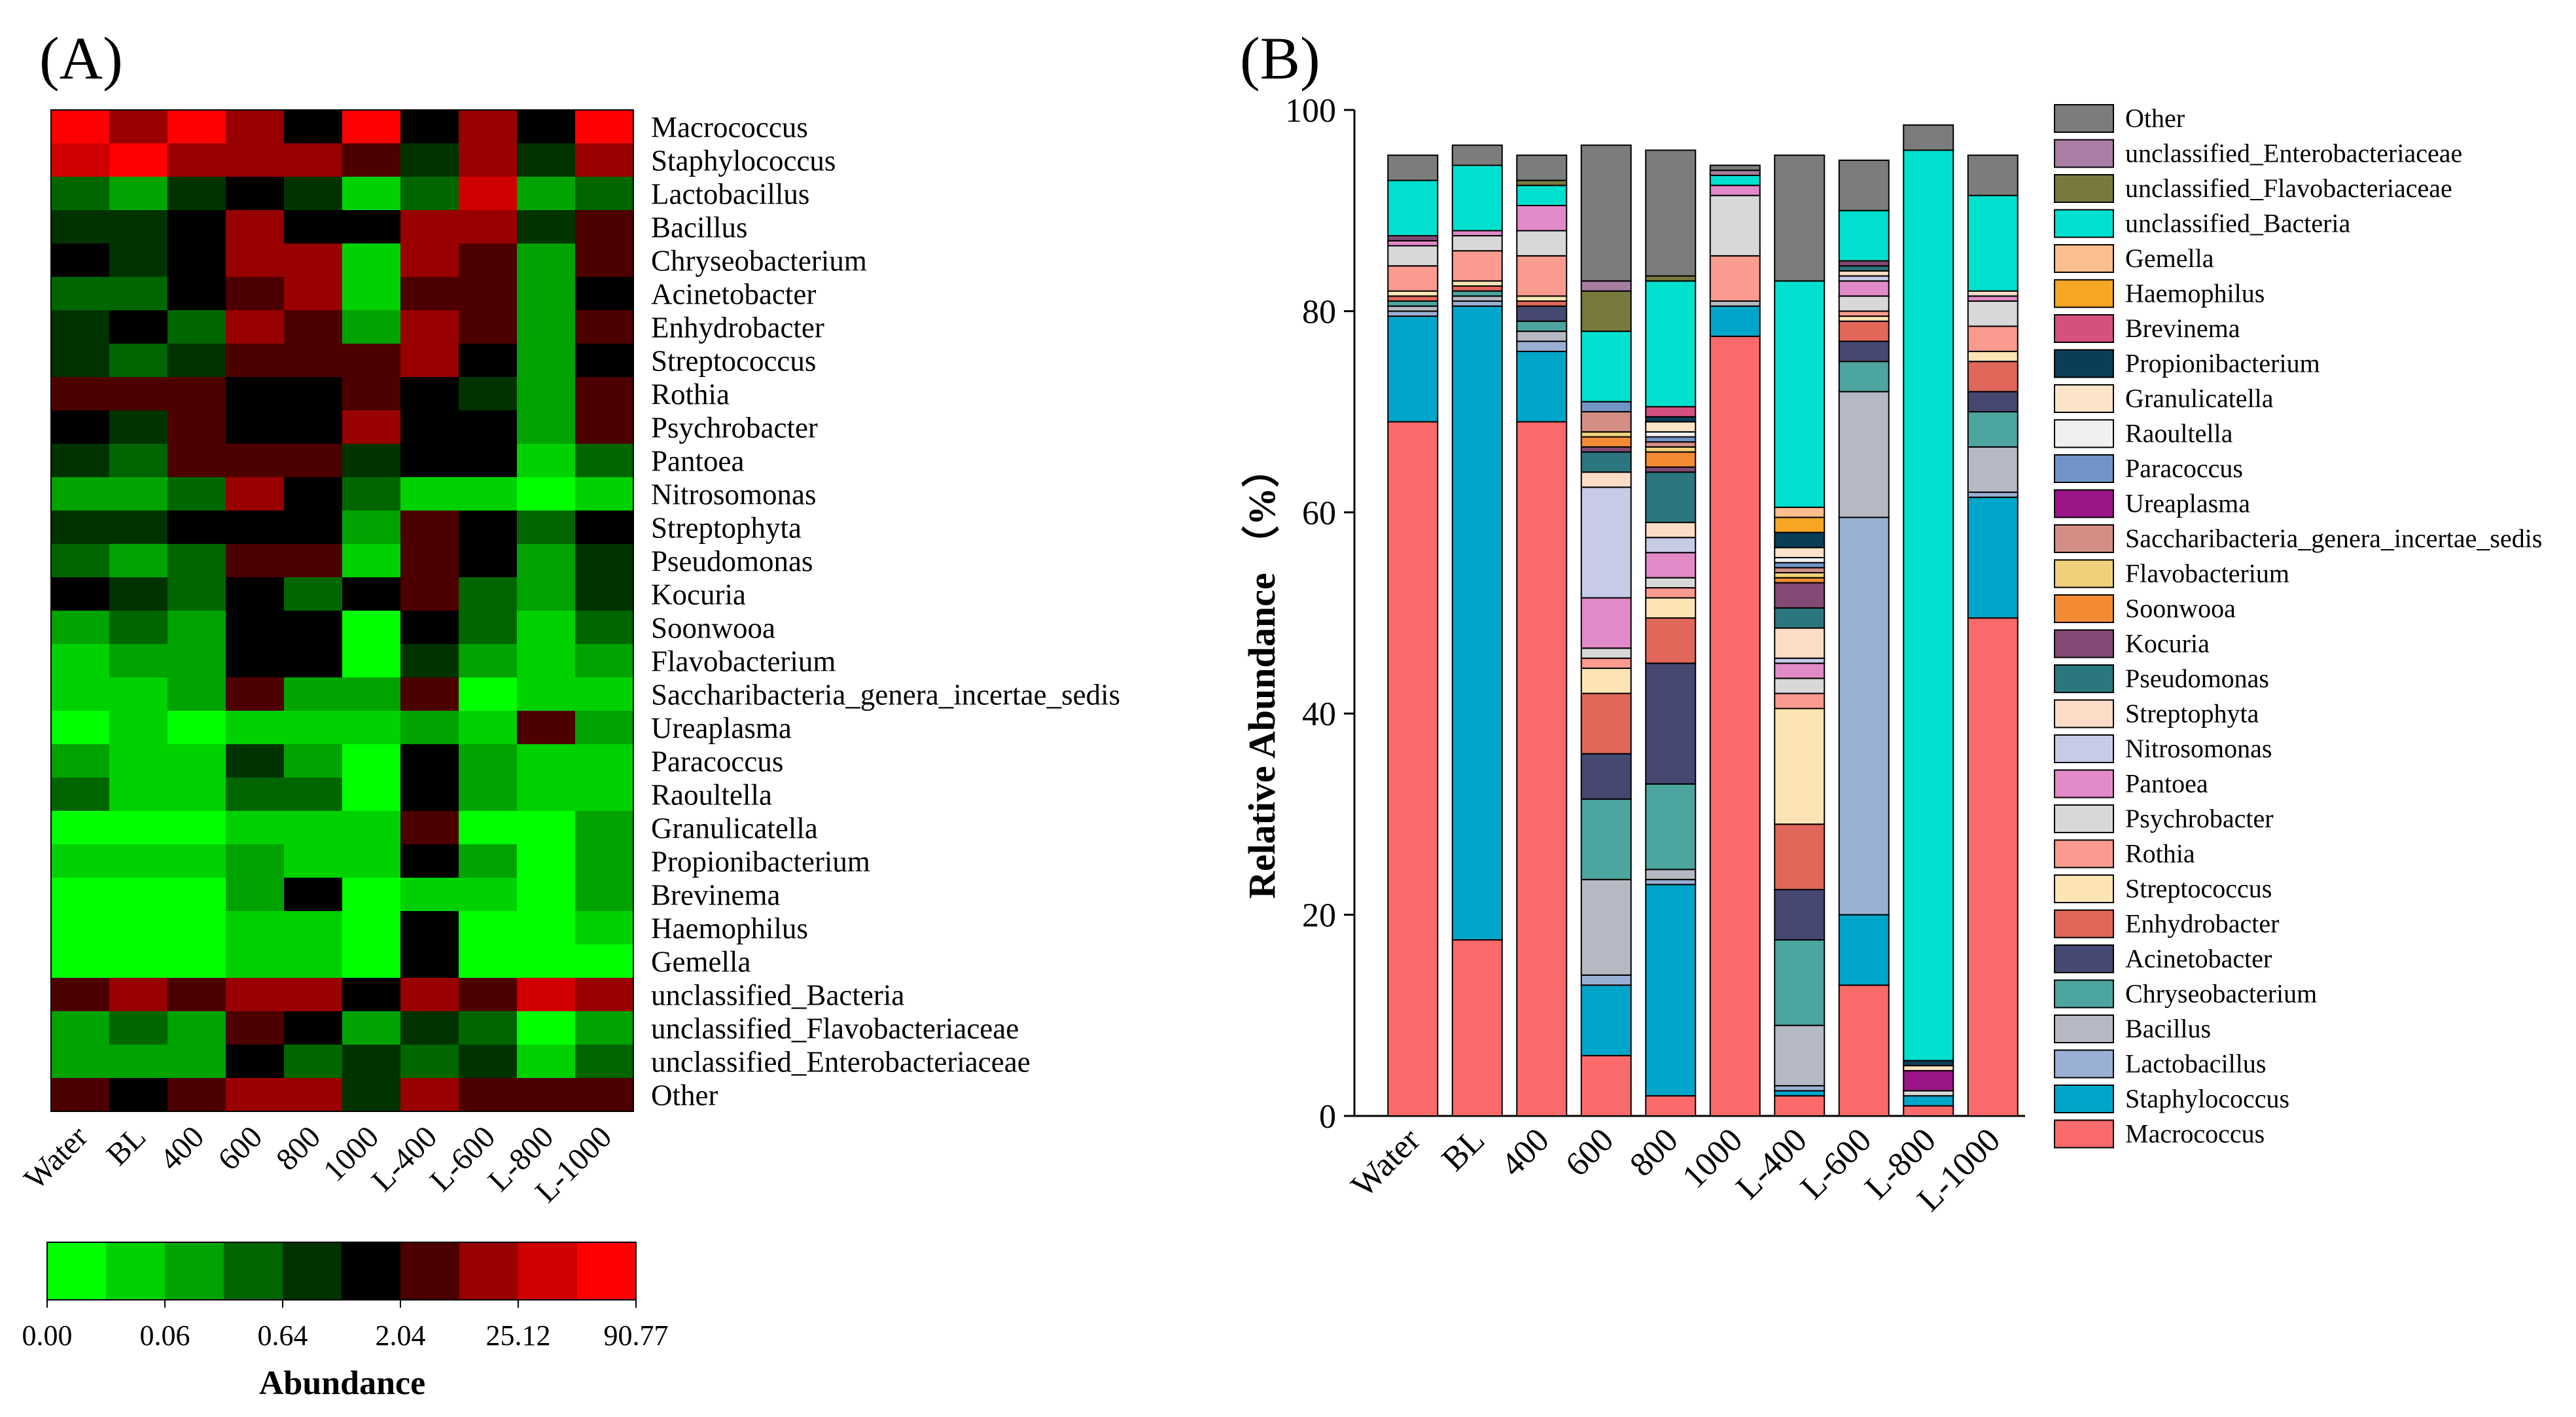  What do you see at coordinates (81, 58) in the screenshot?
I see `panel-label-a: (A)` at bounding box center [81, 58].